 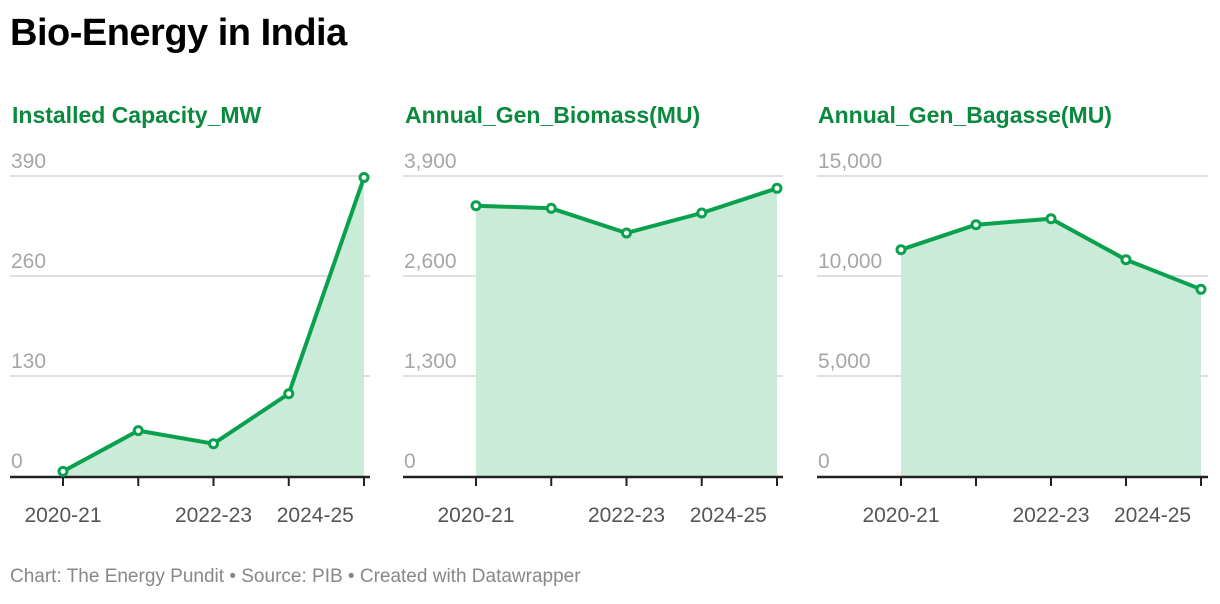 What do you see at coordinates (178, 33) in the screenshot?
I see `chart-title: Bio-Energy in India` at bounding box center [178, 33].